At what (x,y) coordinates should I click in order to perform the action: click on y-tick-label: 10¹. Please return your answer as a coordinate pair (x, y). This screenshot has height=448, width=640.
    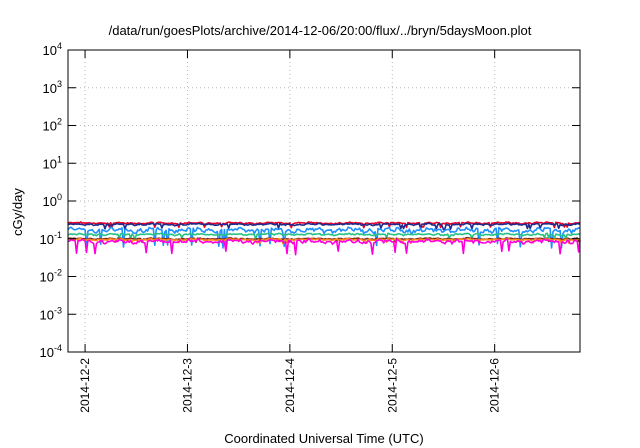
    Looking at the image, I should click on (52, 162).